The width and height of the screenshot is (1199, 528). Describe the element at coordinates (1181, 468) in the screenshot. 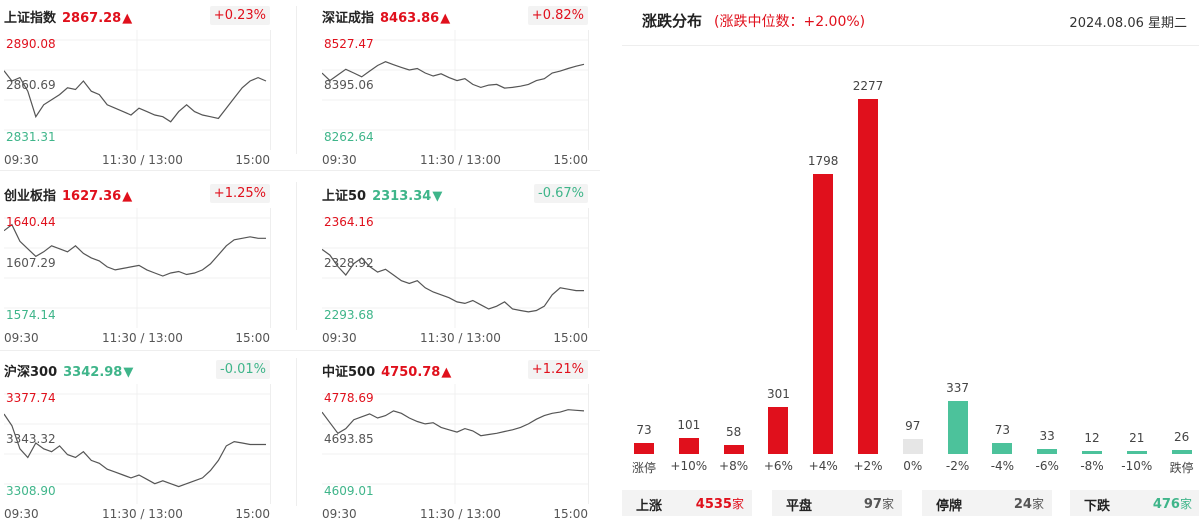

I see `bar-category-label: 跌停` at that location.